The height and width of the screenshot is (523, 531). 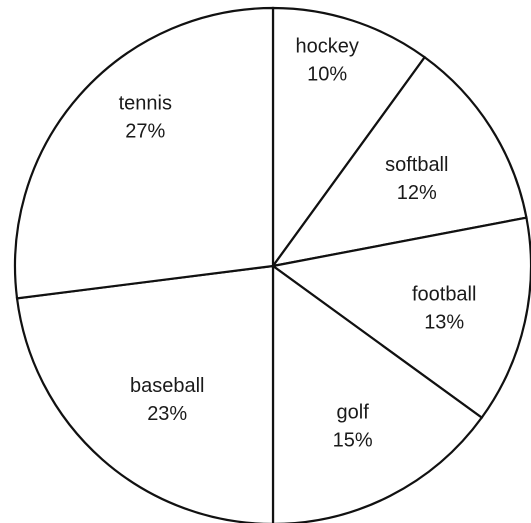 I want to click on slice-label-tennis: tennis, so click(x=145, y=103).